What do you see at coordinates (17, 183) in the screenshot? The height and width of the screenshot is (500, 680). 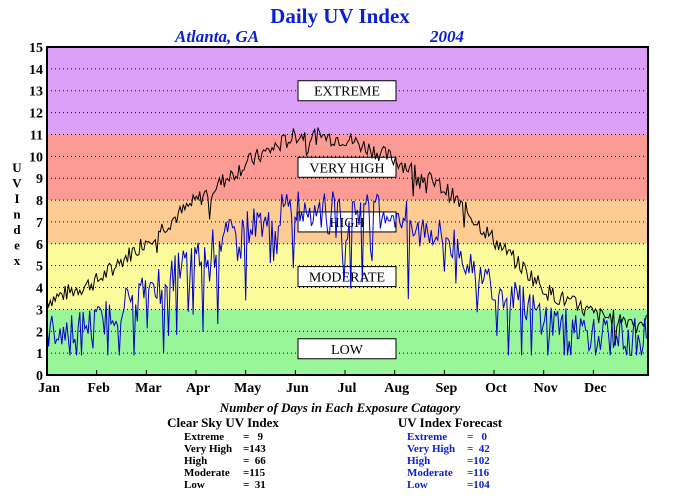 I see `y-axis-label-letter: V` at bounding box center [17, 183].